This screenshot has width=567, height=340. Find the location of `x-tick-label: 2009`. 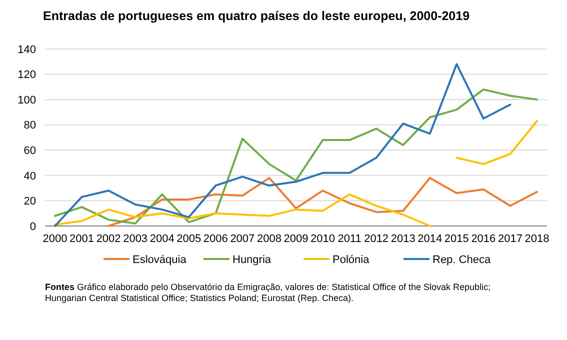

x-tick-label: 2009 is located at coordinates (296, 239).